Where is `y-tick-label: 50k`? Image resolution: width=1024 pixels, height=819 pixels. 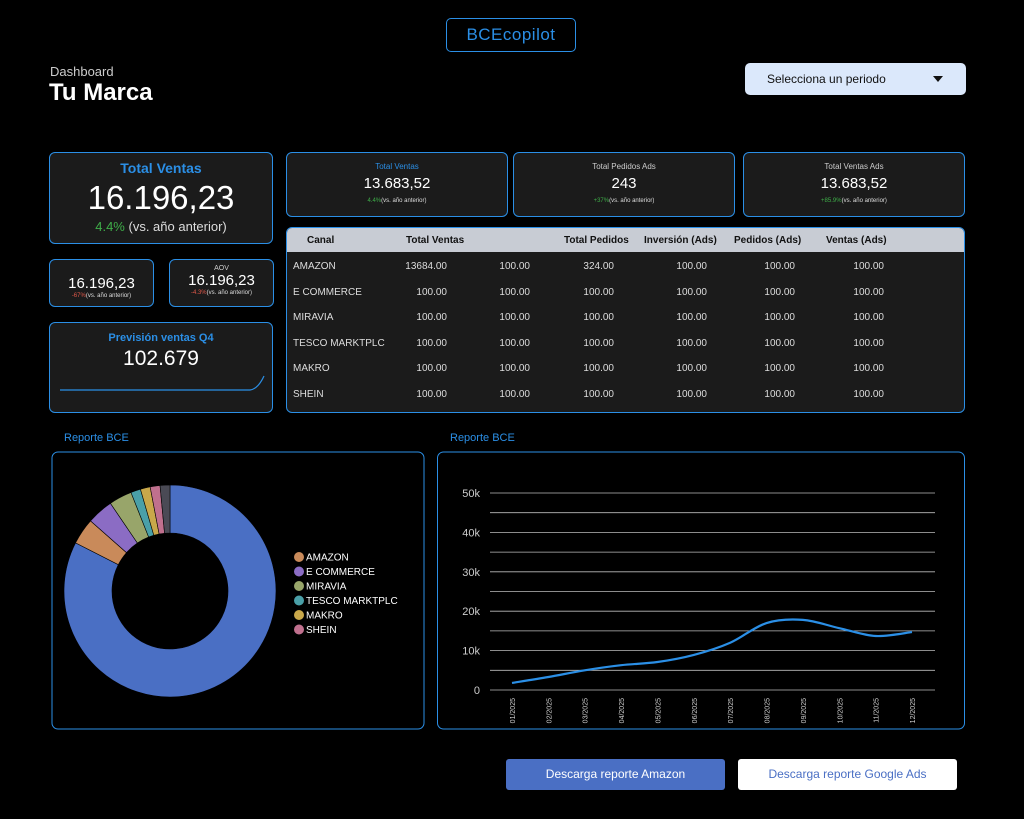
y-tick-label: 50k is located at coordinates (471, 494).